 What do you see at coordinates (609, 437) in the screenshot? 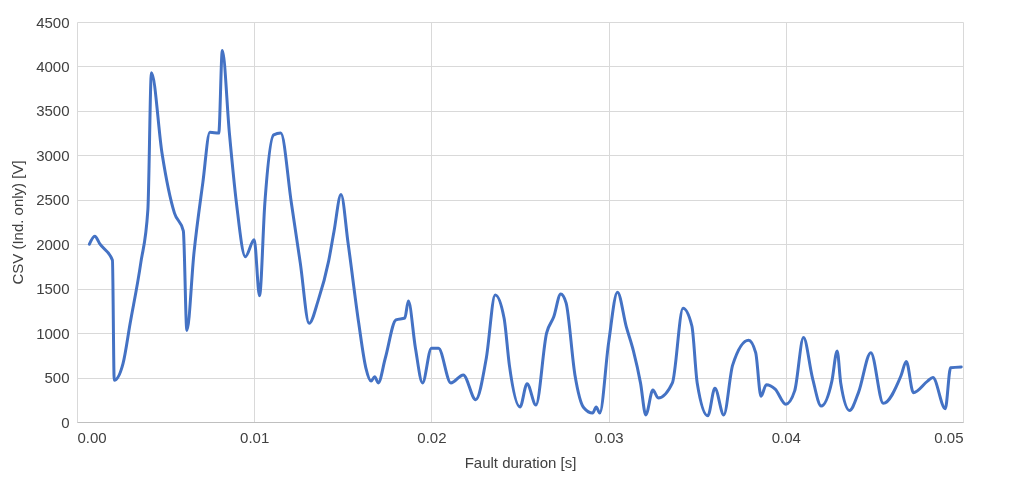
I see `x-tick-label: 0.03` at bounding box center [609, 437].